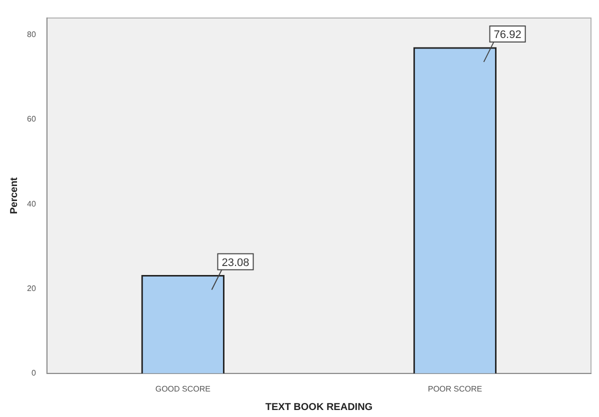  Describe the element at coordinates (31, 35) in the screenshot. I see `y-tick-label: 80` at that location.